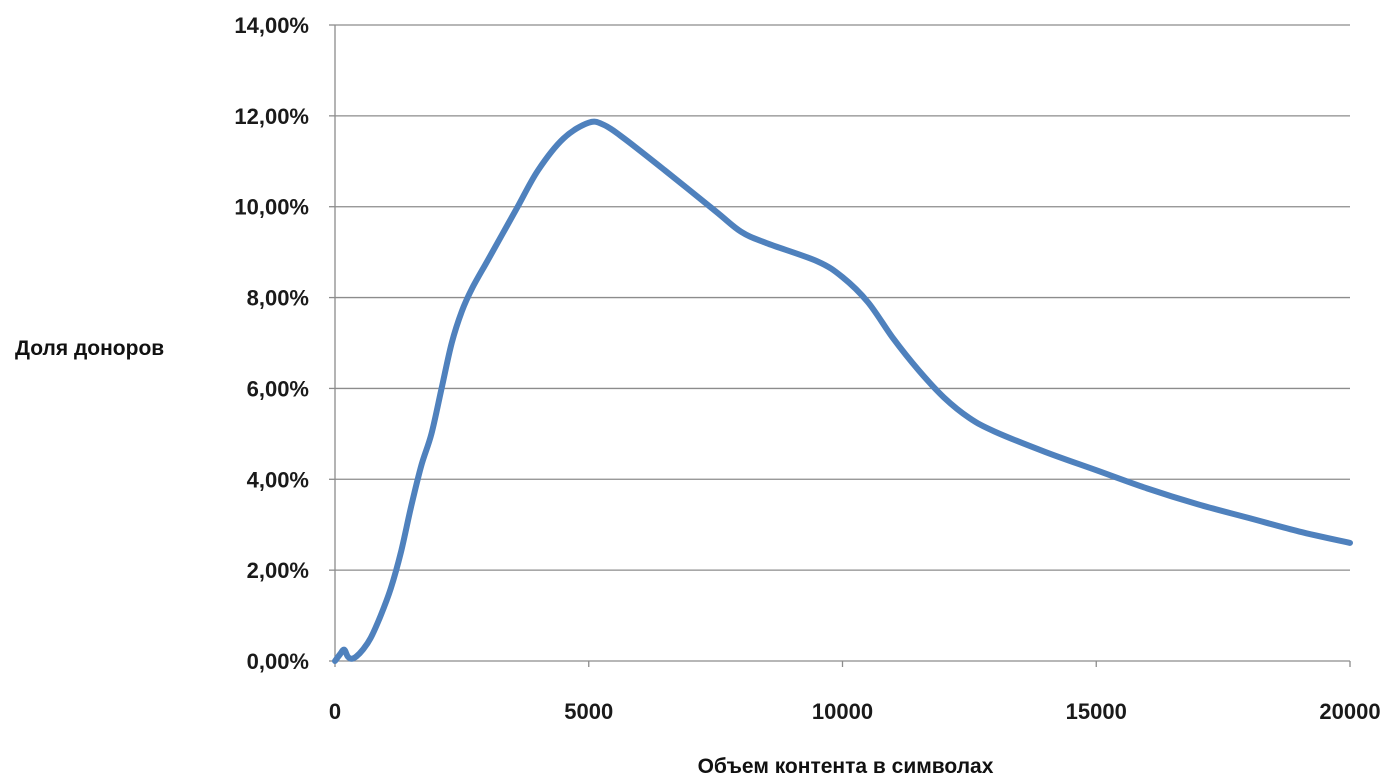 This screenshot has width=1393, height=780. Describe the element at coordinates (278, 479) in the screenshot. I see `y-tick-label-2: 4,00%` at that location.